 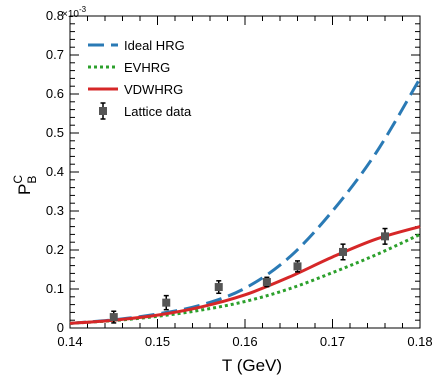 I want to click on legend-label: VDWHRG, so click(x=153, y=89).